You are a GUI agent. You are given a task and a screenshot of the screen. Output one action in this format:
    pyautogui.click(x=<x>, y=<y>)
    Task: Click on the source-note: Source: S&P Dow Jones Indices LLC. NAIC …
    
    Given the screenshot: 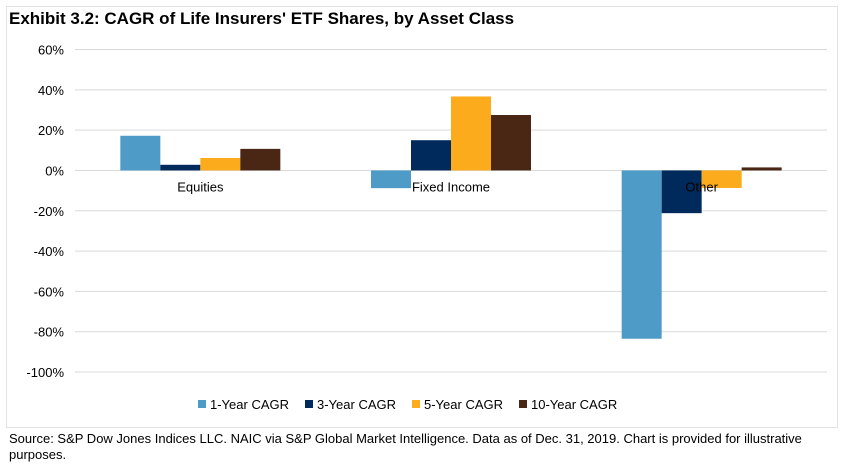 What is the action you would take?
    pyautogui.click(x=405, y=446)
    